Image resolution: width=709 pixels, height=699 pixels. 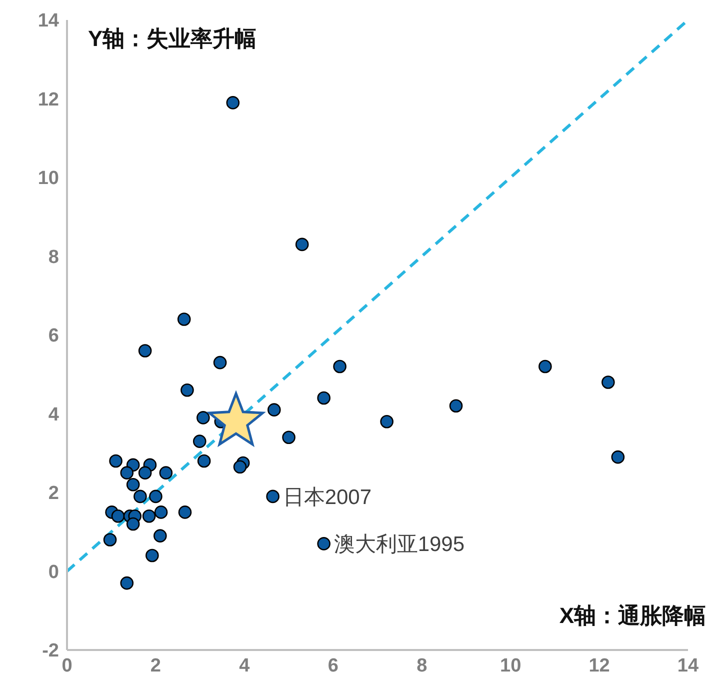 What do you see at coordinates (156, 665) in the screenshot?
I see `x-tick-label: 2` at bounding box center [156, 665].